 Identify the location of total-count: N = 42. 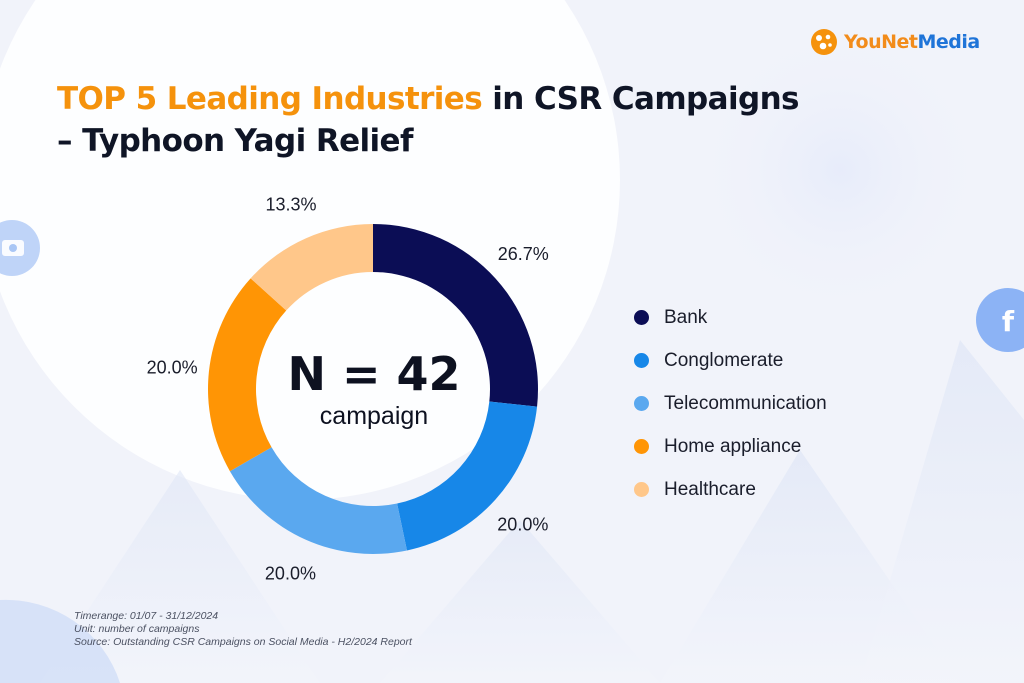
(374, 374).